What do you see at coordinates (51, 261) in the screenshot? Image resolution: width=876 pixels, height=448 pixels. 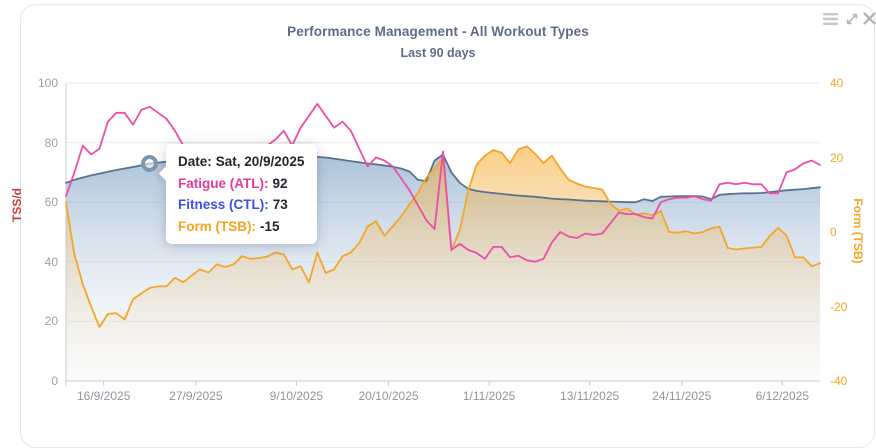 I see `y-left-tick-label: 40` at bounding box center [51, 261].